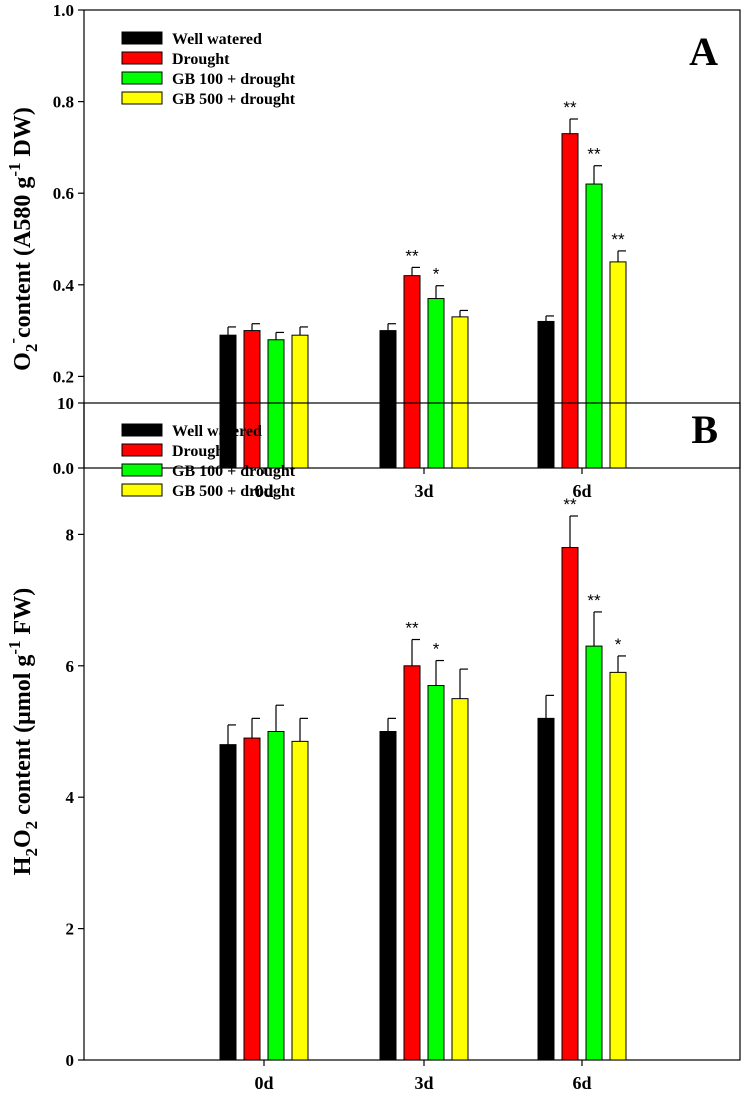 This screenshot has width=750, height=1100. Describe the element at coordinates (22, 239) in the screenshot. I see `y-axis-label: O2-content (A580 g-1 DW)` at that location.